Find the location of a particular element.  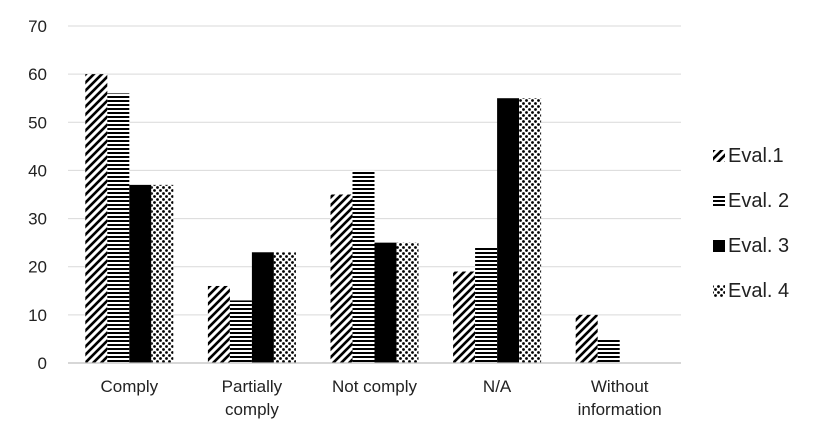

y-tick-label: 60 is located at coordinates (37, 74).